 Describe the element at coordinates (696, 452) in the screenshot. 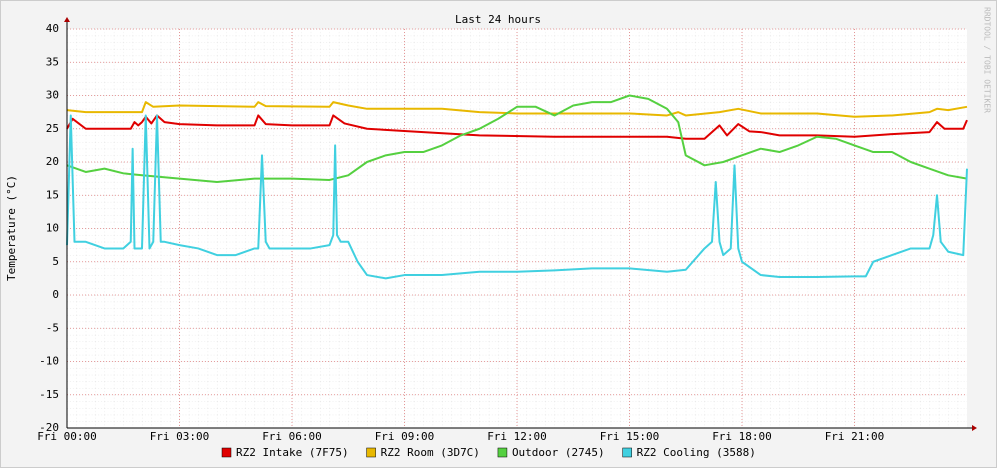

I see `legend-label: RZ2 Cooling (3588)` at that location.